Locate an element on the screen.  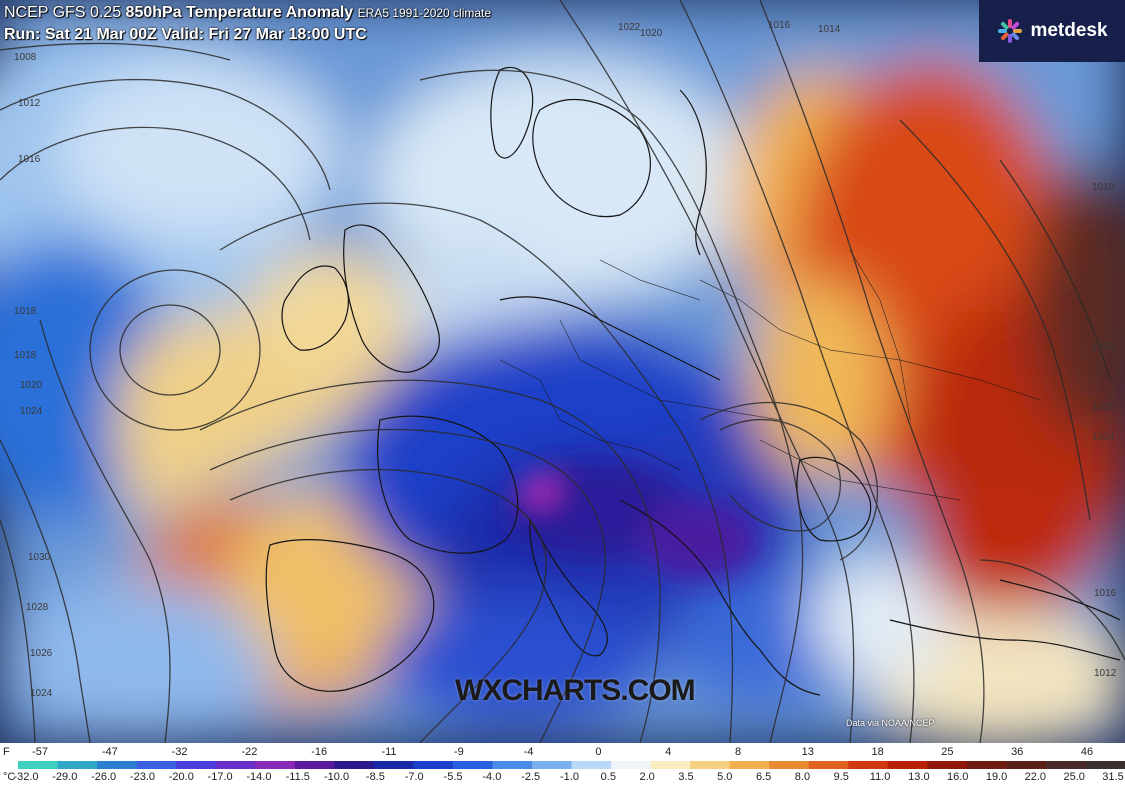
legend-celsius-label: -26.0 is located at coordinates (104, 777).